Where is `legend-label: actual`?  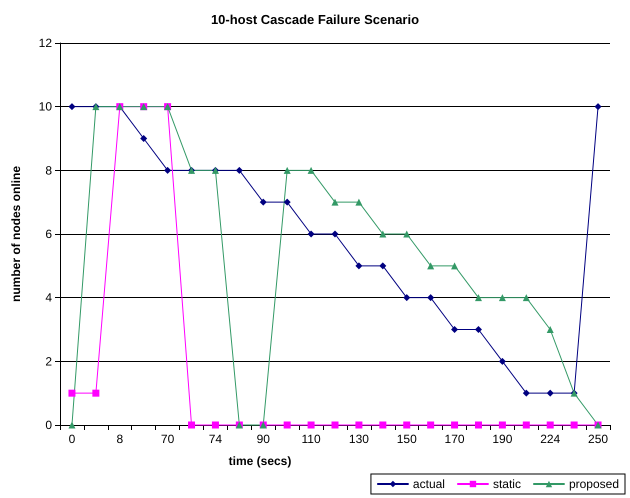 legend-label: actual is located at coordinates (428, 484).